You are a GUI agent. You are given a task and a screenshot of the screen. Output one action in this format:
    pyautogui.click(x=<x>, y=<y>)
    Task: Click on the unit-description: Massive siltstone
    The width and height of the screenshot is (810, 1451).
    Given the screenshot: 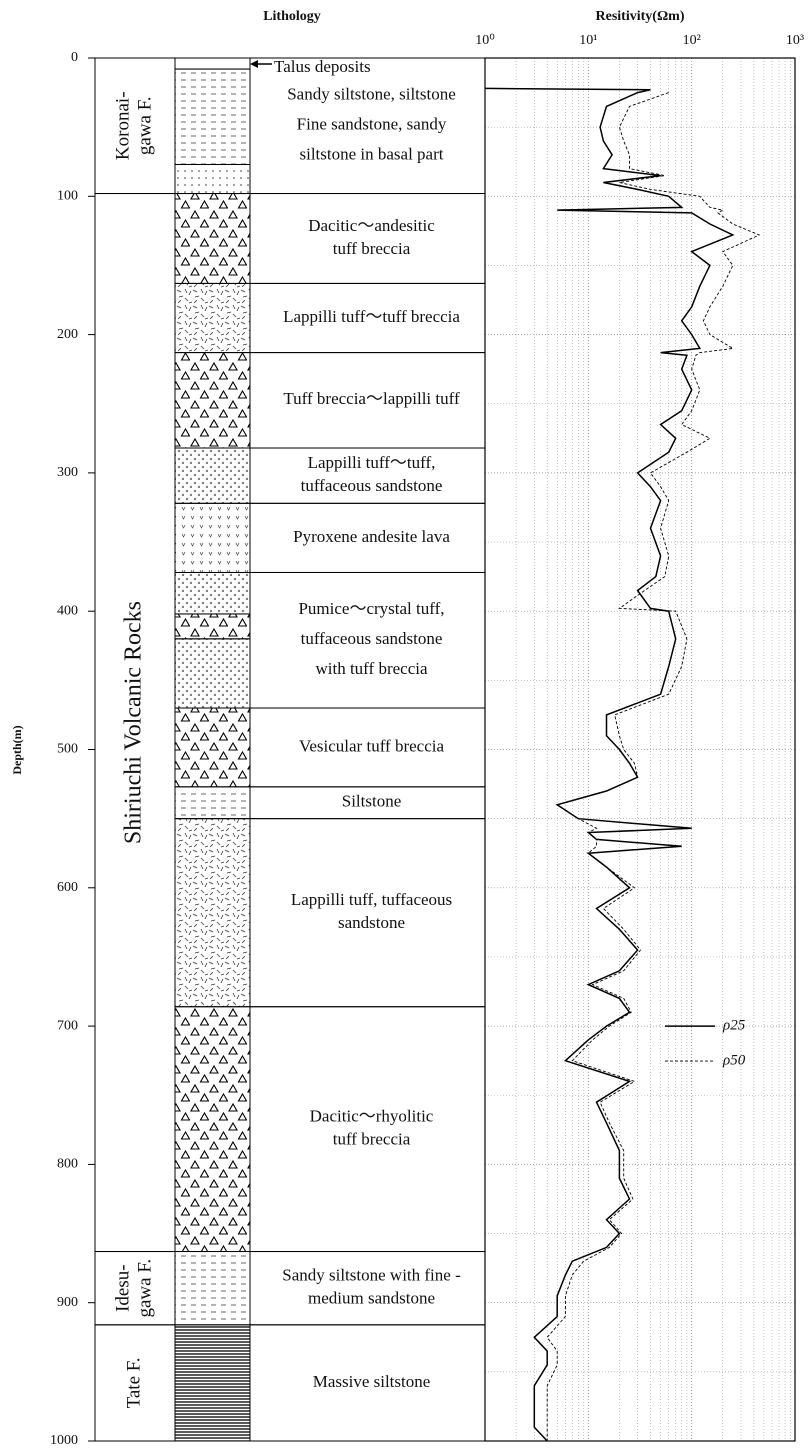 What is the action you would take?
    pyautogui.click(x=372, y=1381)
    